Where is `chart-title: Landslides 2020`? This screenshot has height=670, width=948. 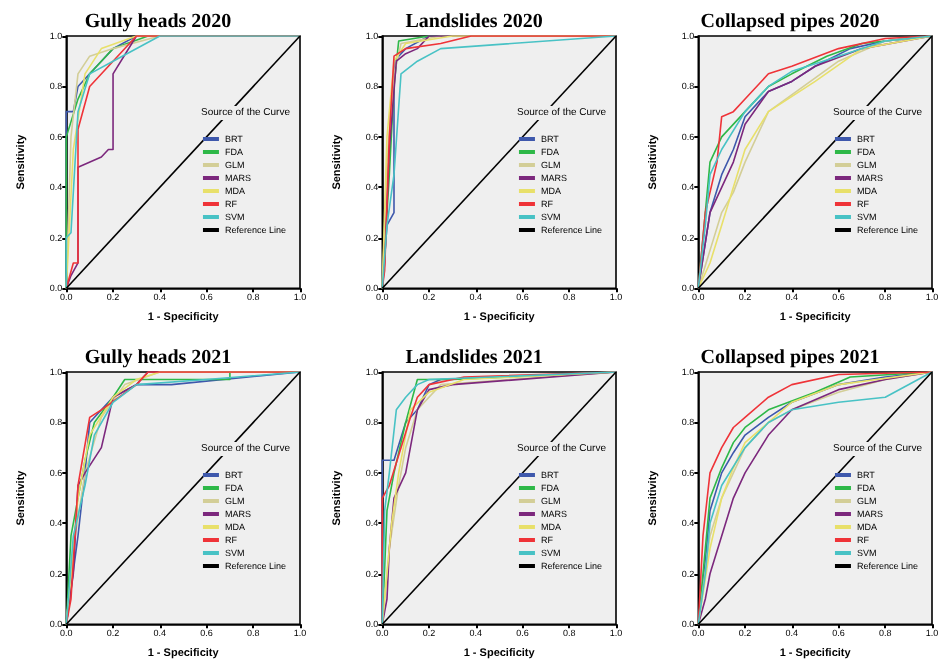
chart-title: Landslides 2020 is located at coordinates (474, 22).